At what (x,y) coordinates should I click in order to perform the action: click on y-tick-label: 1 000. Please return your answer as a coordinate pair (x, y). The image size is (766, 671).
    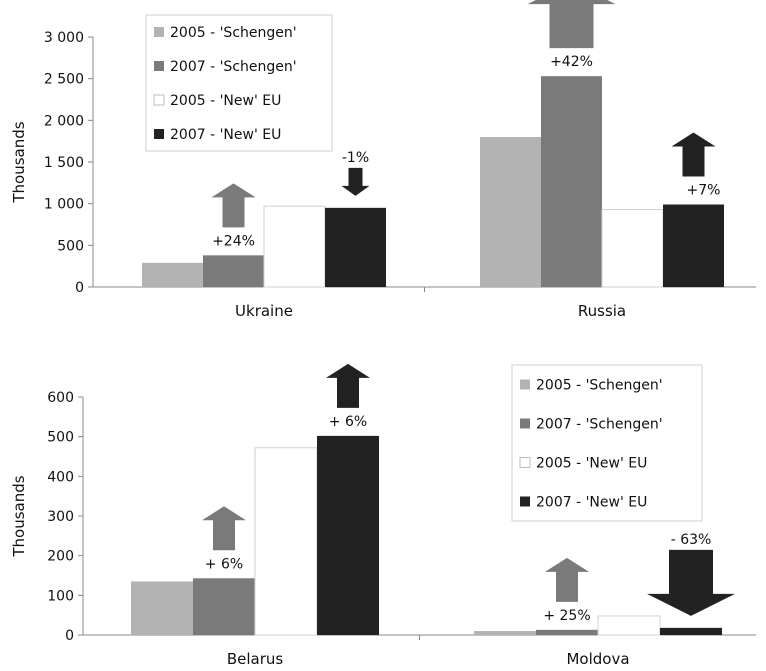
    Looking at the image, I should click on (64, 205).